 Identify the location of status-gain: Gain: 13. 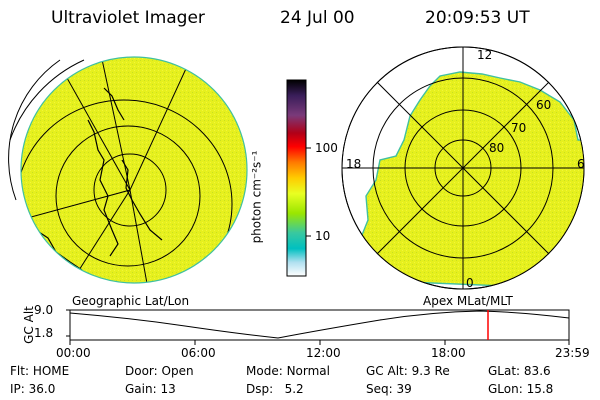
(150, 389).